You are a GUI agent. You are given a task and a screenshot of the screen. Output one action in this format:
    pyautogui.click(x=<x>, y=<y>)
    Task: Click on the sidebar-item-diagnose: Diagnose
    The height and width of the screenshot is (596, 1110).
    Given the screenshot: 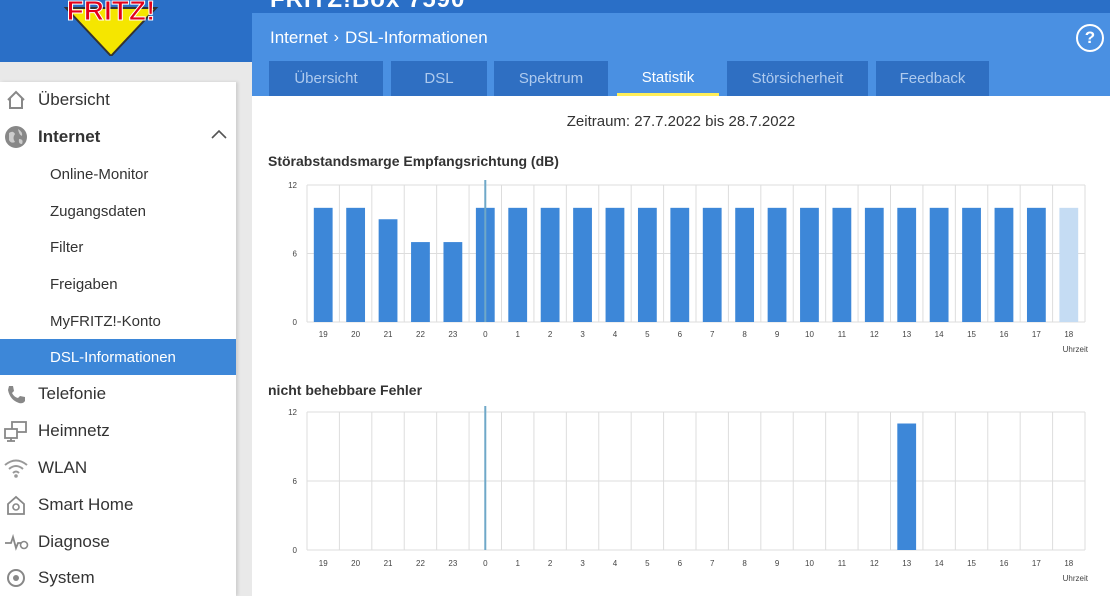 What is the action you would take?
    pyautogui.click(x=118, y=542)
    